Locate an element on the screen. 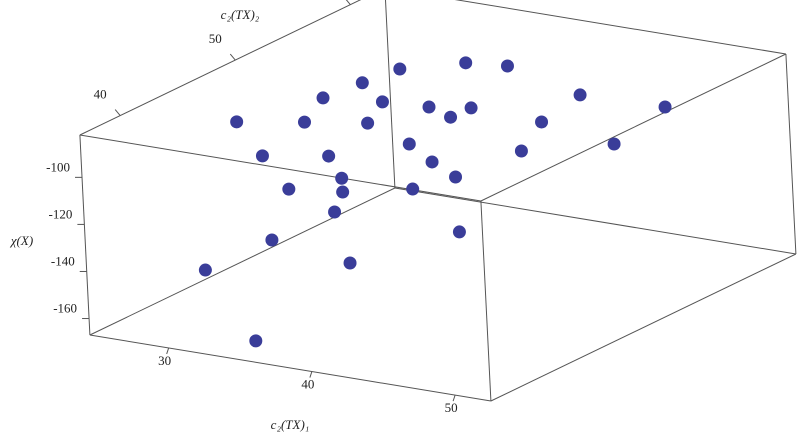 This screenshot has height=447, width=798. y-tick-label: 50 is located at coordinates (215, 38).